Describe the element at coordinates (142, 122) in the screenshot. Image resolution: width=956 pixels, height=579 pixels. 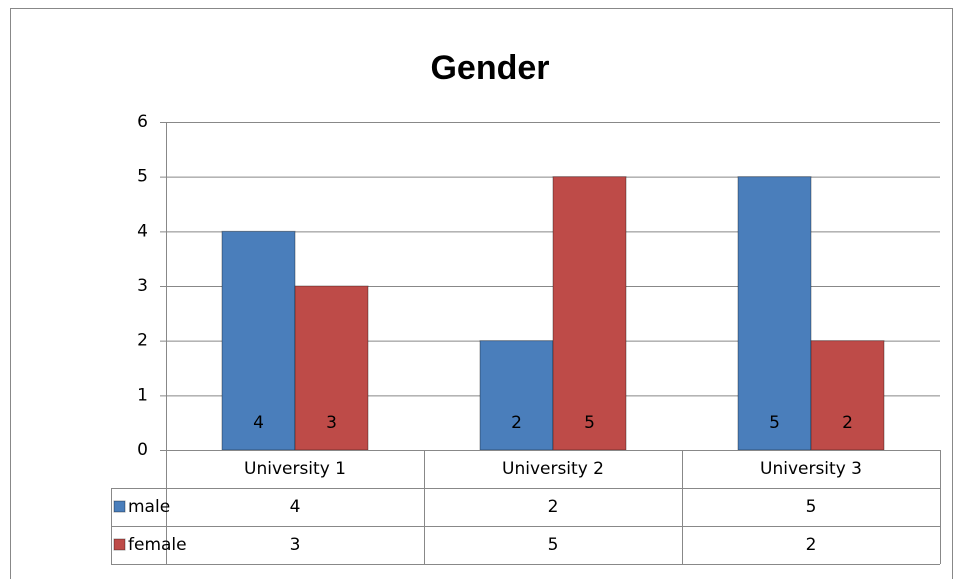
I see `y-tick-label: 6` at that location.